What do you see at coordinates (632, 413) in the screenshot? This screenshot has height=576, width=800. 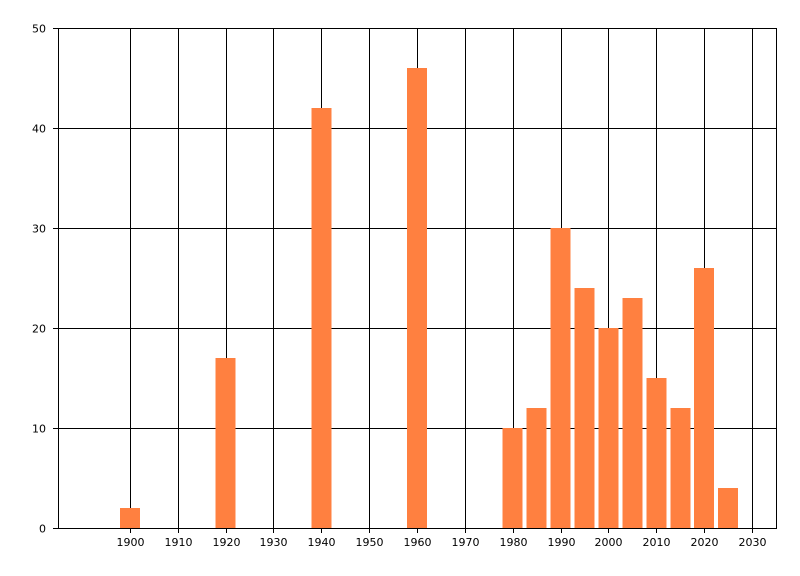 I see `bar-2005` at bounding box center [632, 413].